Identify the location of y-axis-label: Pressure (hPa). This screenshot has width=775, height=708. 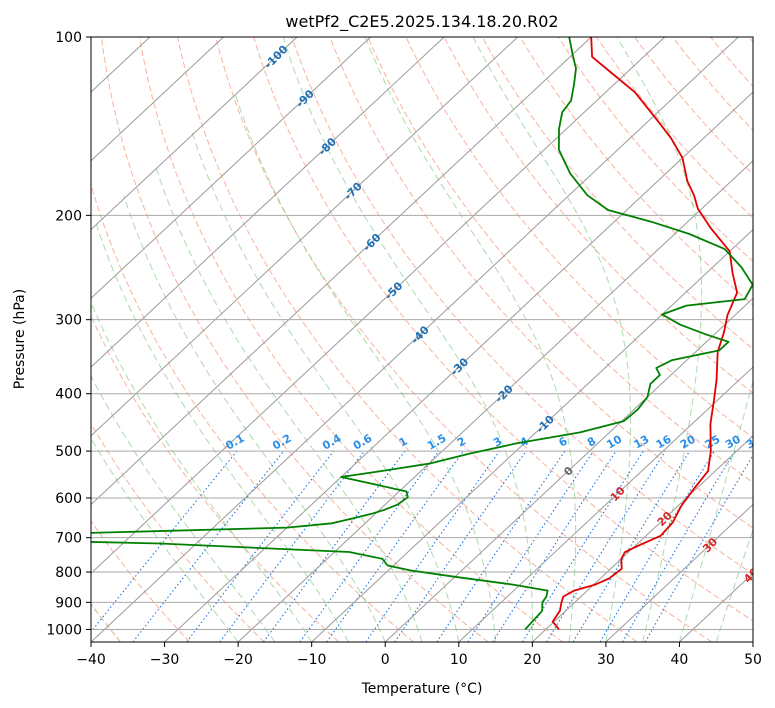
(20, 339).